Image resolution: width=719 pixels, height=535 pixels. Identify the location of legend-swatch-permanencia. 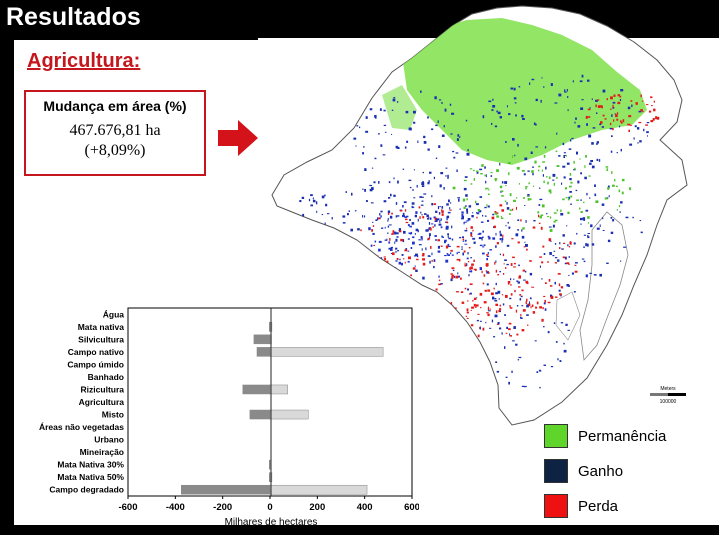
(556, 436).